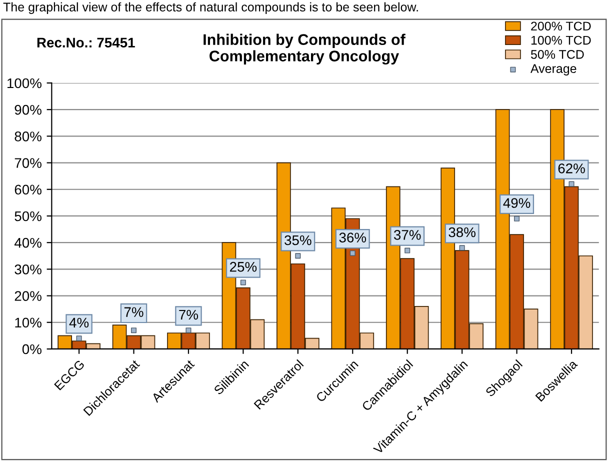  What do you see at coordinates (24, 83) in the screenshot?
I see `y-tick-label: 100%` at bounding box center [24, 83].